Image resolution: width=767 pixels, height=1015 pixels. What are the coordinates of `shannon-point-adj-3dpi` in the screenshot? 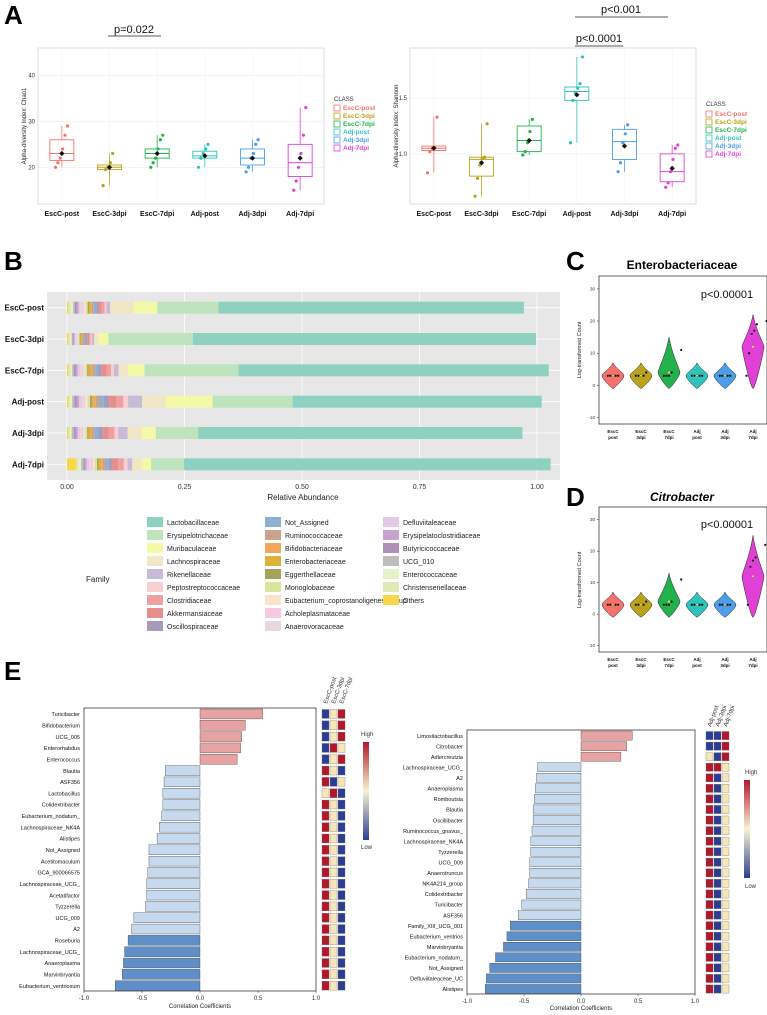 It's located at (625, 134).